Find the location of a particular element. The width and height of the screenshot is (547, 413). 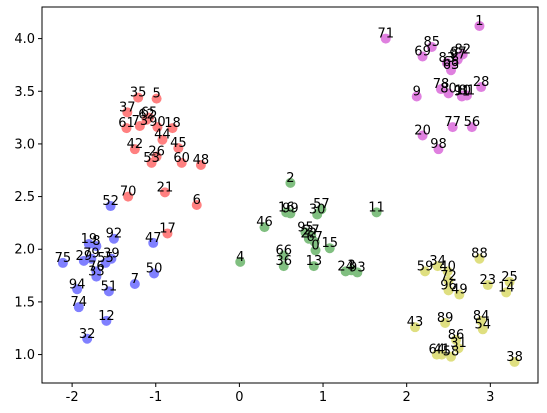

point-label: 94 is located at coordinates (77, 284).